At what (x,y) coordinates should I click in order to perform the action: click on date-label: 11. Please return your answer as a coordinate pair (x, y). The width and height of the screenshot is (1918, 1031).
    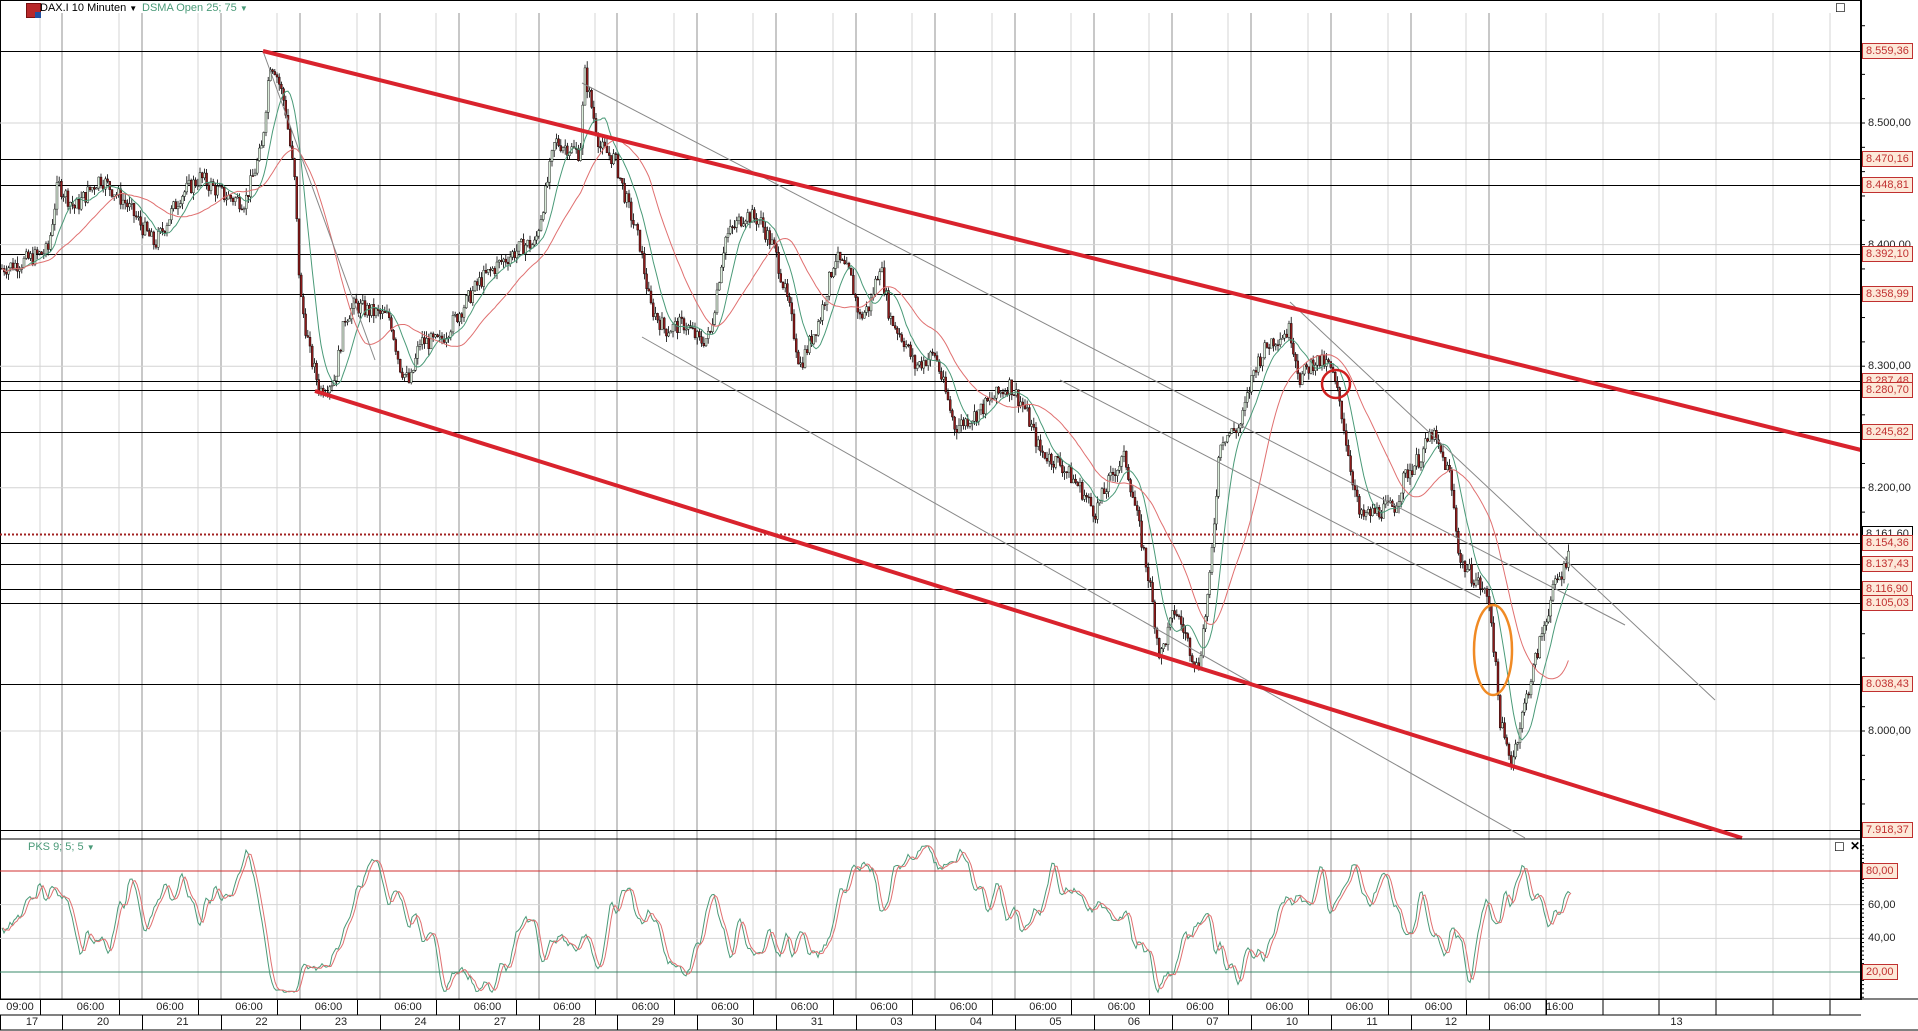
    Looking at the image, I should click on (1371, 1022).